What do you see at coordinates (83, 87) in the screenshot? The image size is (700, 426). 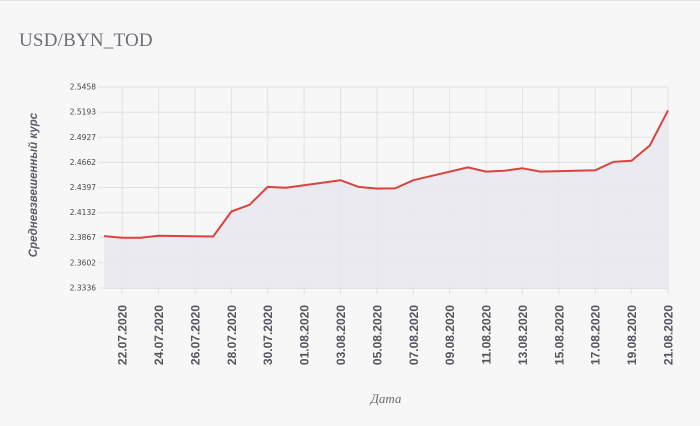 I see `y-tick-label: 2.5458` at bounding box center [83, 87].